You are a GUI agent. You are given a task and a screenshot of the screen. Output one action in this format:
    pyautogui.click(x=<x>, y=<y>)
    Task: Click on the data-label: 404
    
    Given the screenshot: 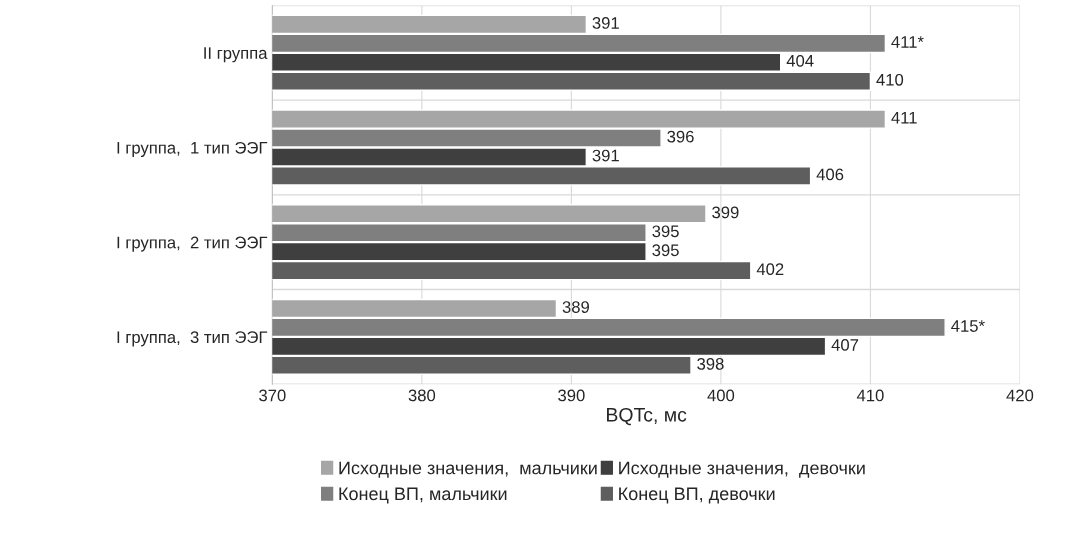 What is the action you would take?
    pyautogui.click(x=800, y=60)
    